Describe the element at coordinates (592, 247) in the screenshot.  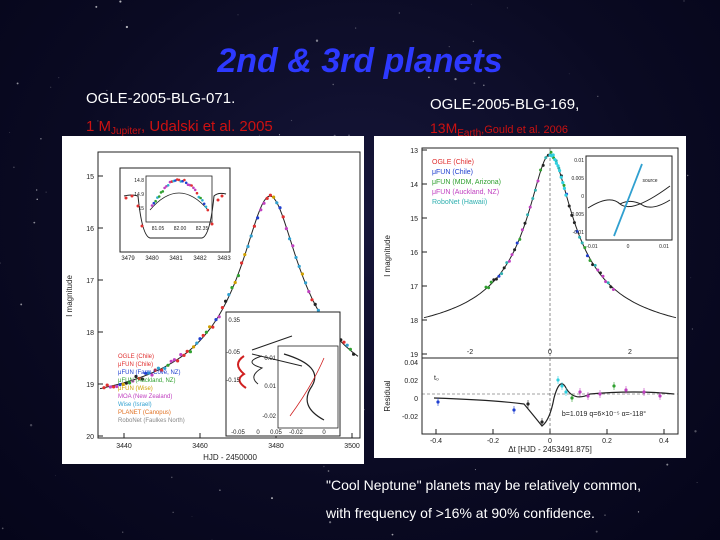
I see `right-inset-x-label: -0.01` at that location.